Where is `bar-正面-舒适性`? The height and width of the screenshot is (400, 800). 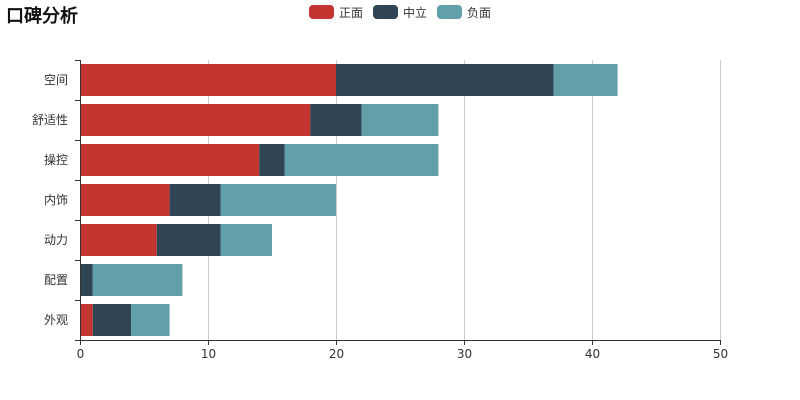 bar-正面-舒适性 is located at coordinates (195, 120).